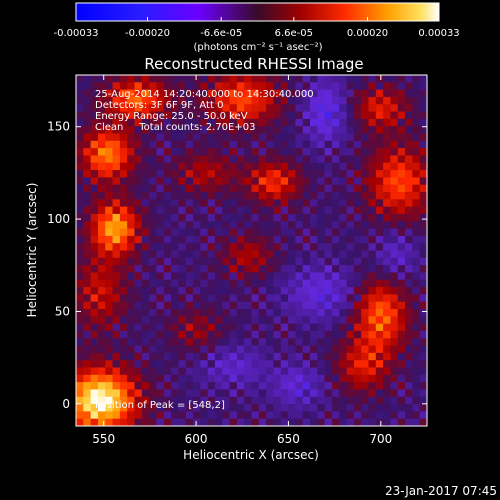 The width and height of the screenshot is (500, 500). I want to click on x-tick-label: 600, so click(196, 439).